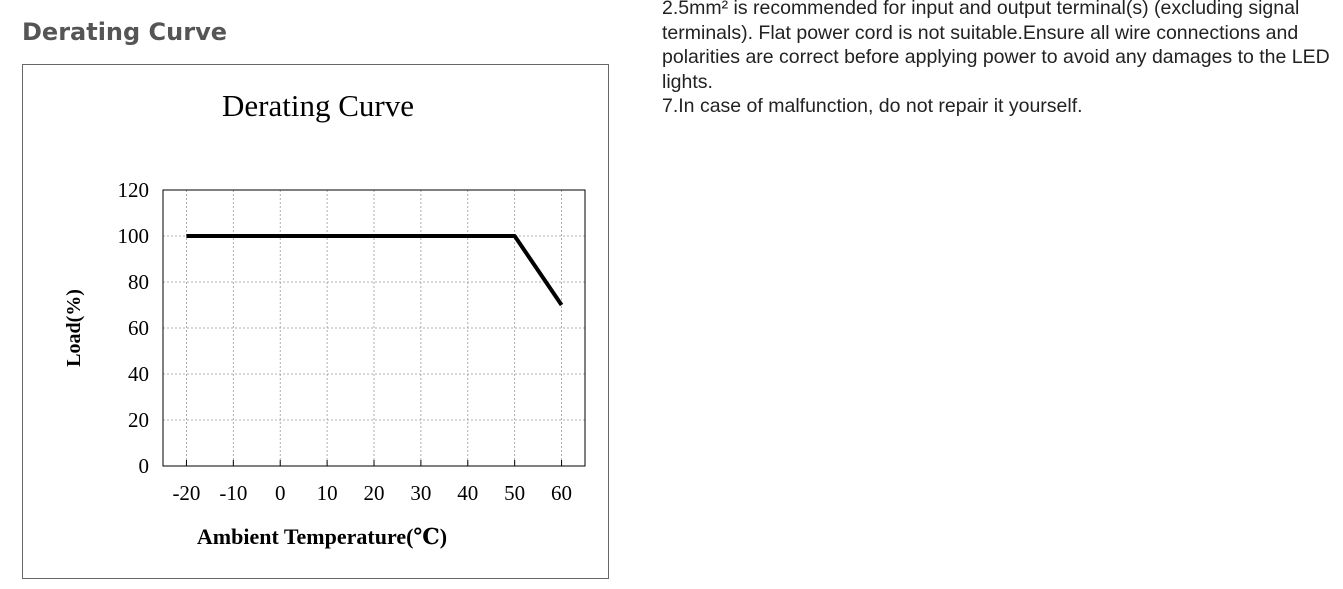  Describe the element at coordinates (134, 236) in the screenshot. I see `y-tick-label: 100` at that location.